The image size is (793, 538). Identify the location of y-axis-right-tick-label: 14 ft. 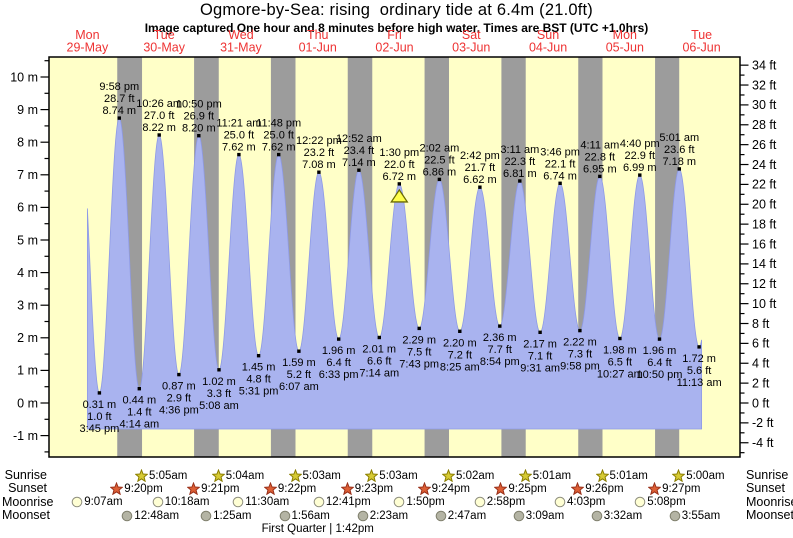
(764, 264).